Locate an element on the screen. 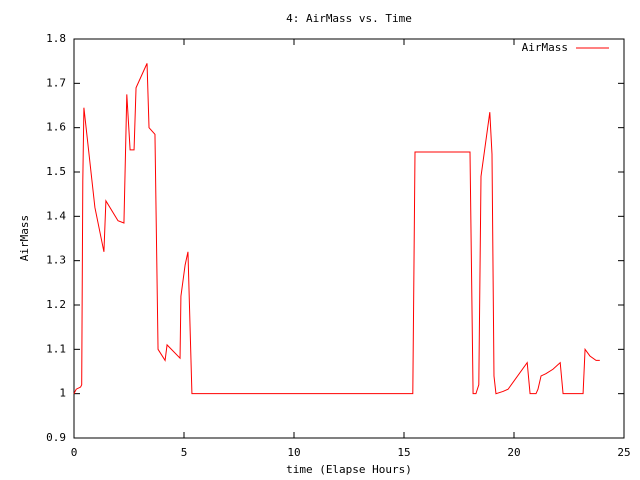 This screenshot has height=480, width=640. x-tick-label: 20 is located at coordinates (513, 452).